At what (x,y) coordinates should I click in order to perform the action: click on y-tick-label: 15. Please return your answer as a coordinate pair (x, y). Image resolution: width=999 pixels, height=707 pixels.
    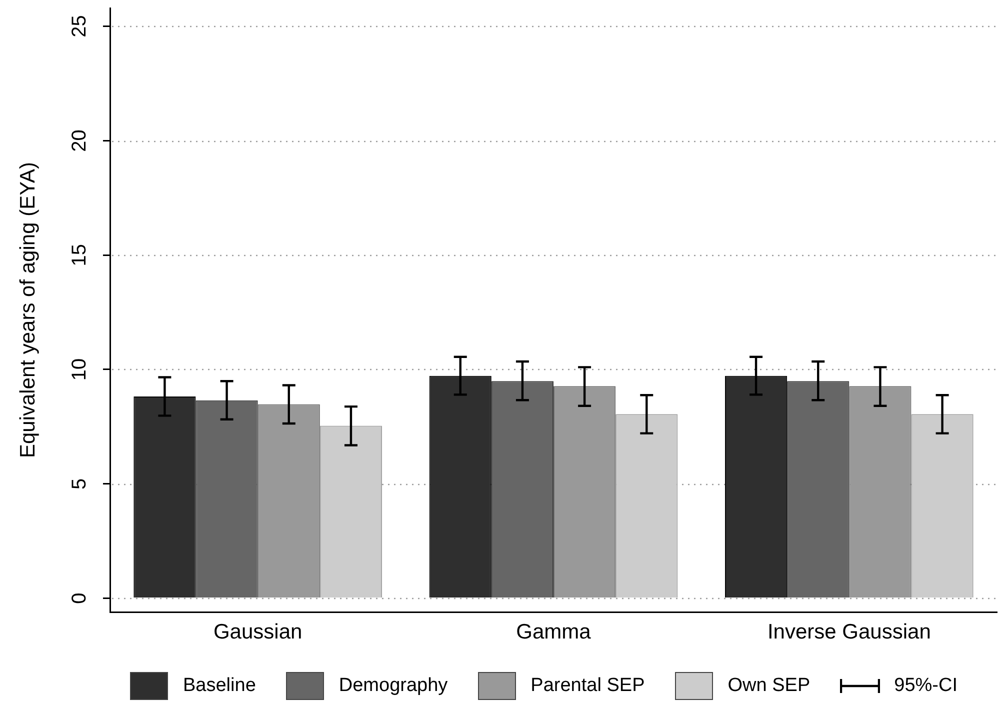
    Looking at the image, I should click on (79, 255).